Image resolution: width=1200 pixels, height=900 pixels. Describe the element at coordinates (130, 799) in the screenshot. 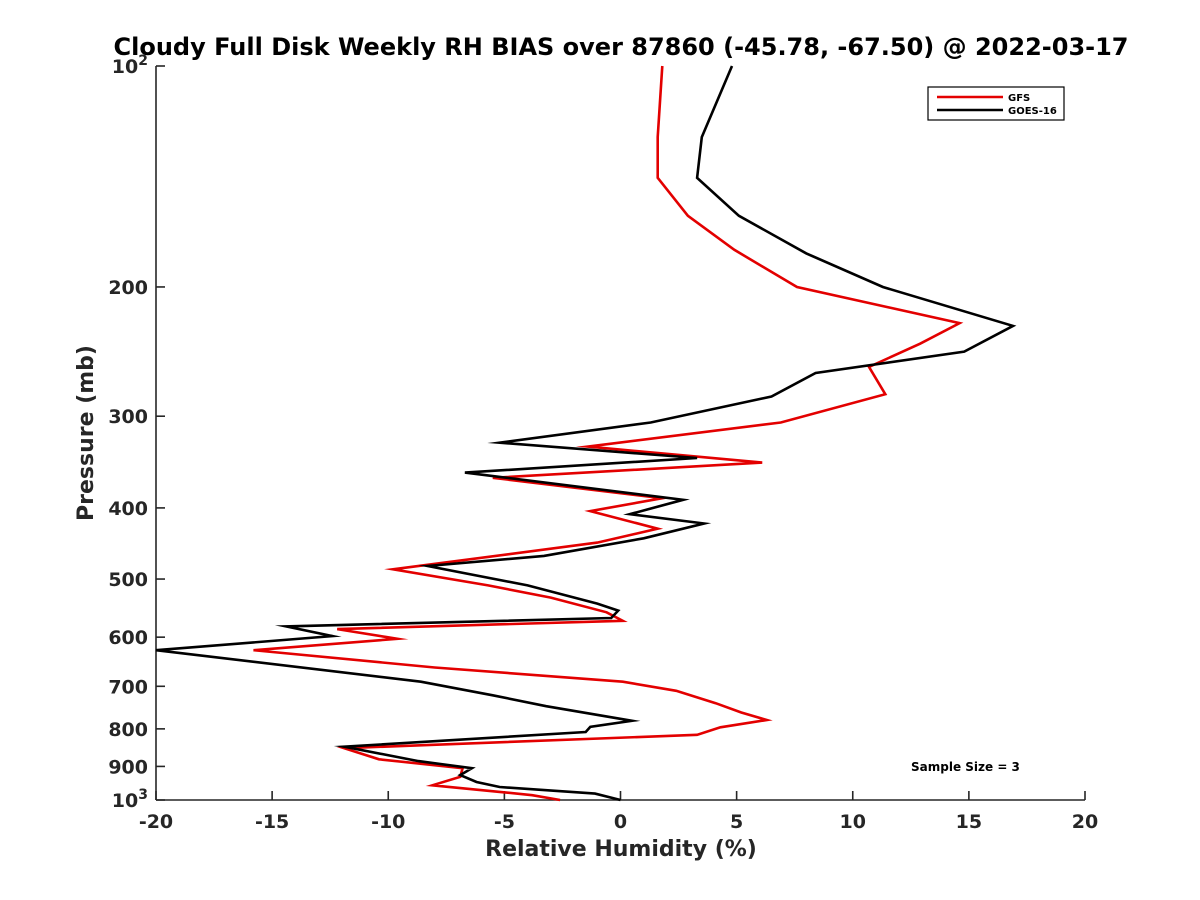

I see `y-tick-label: 10³` at that location.